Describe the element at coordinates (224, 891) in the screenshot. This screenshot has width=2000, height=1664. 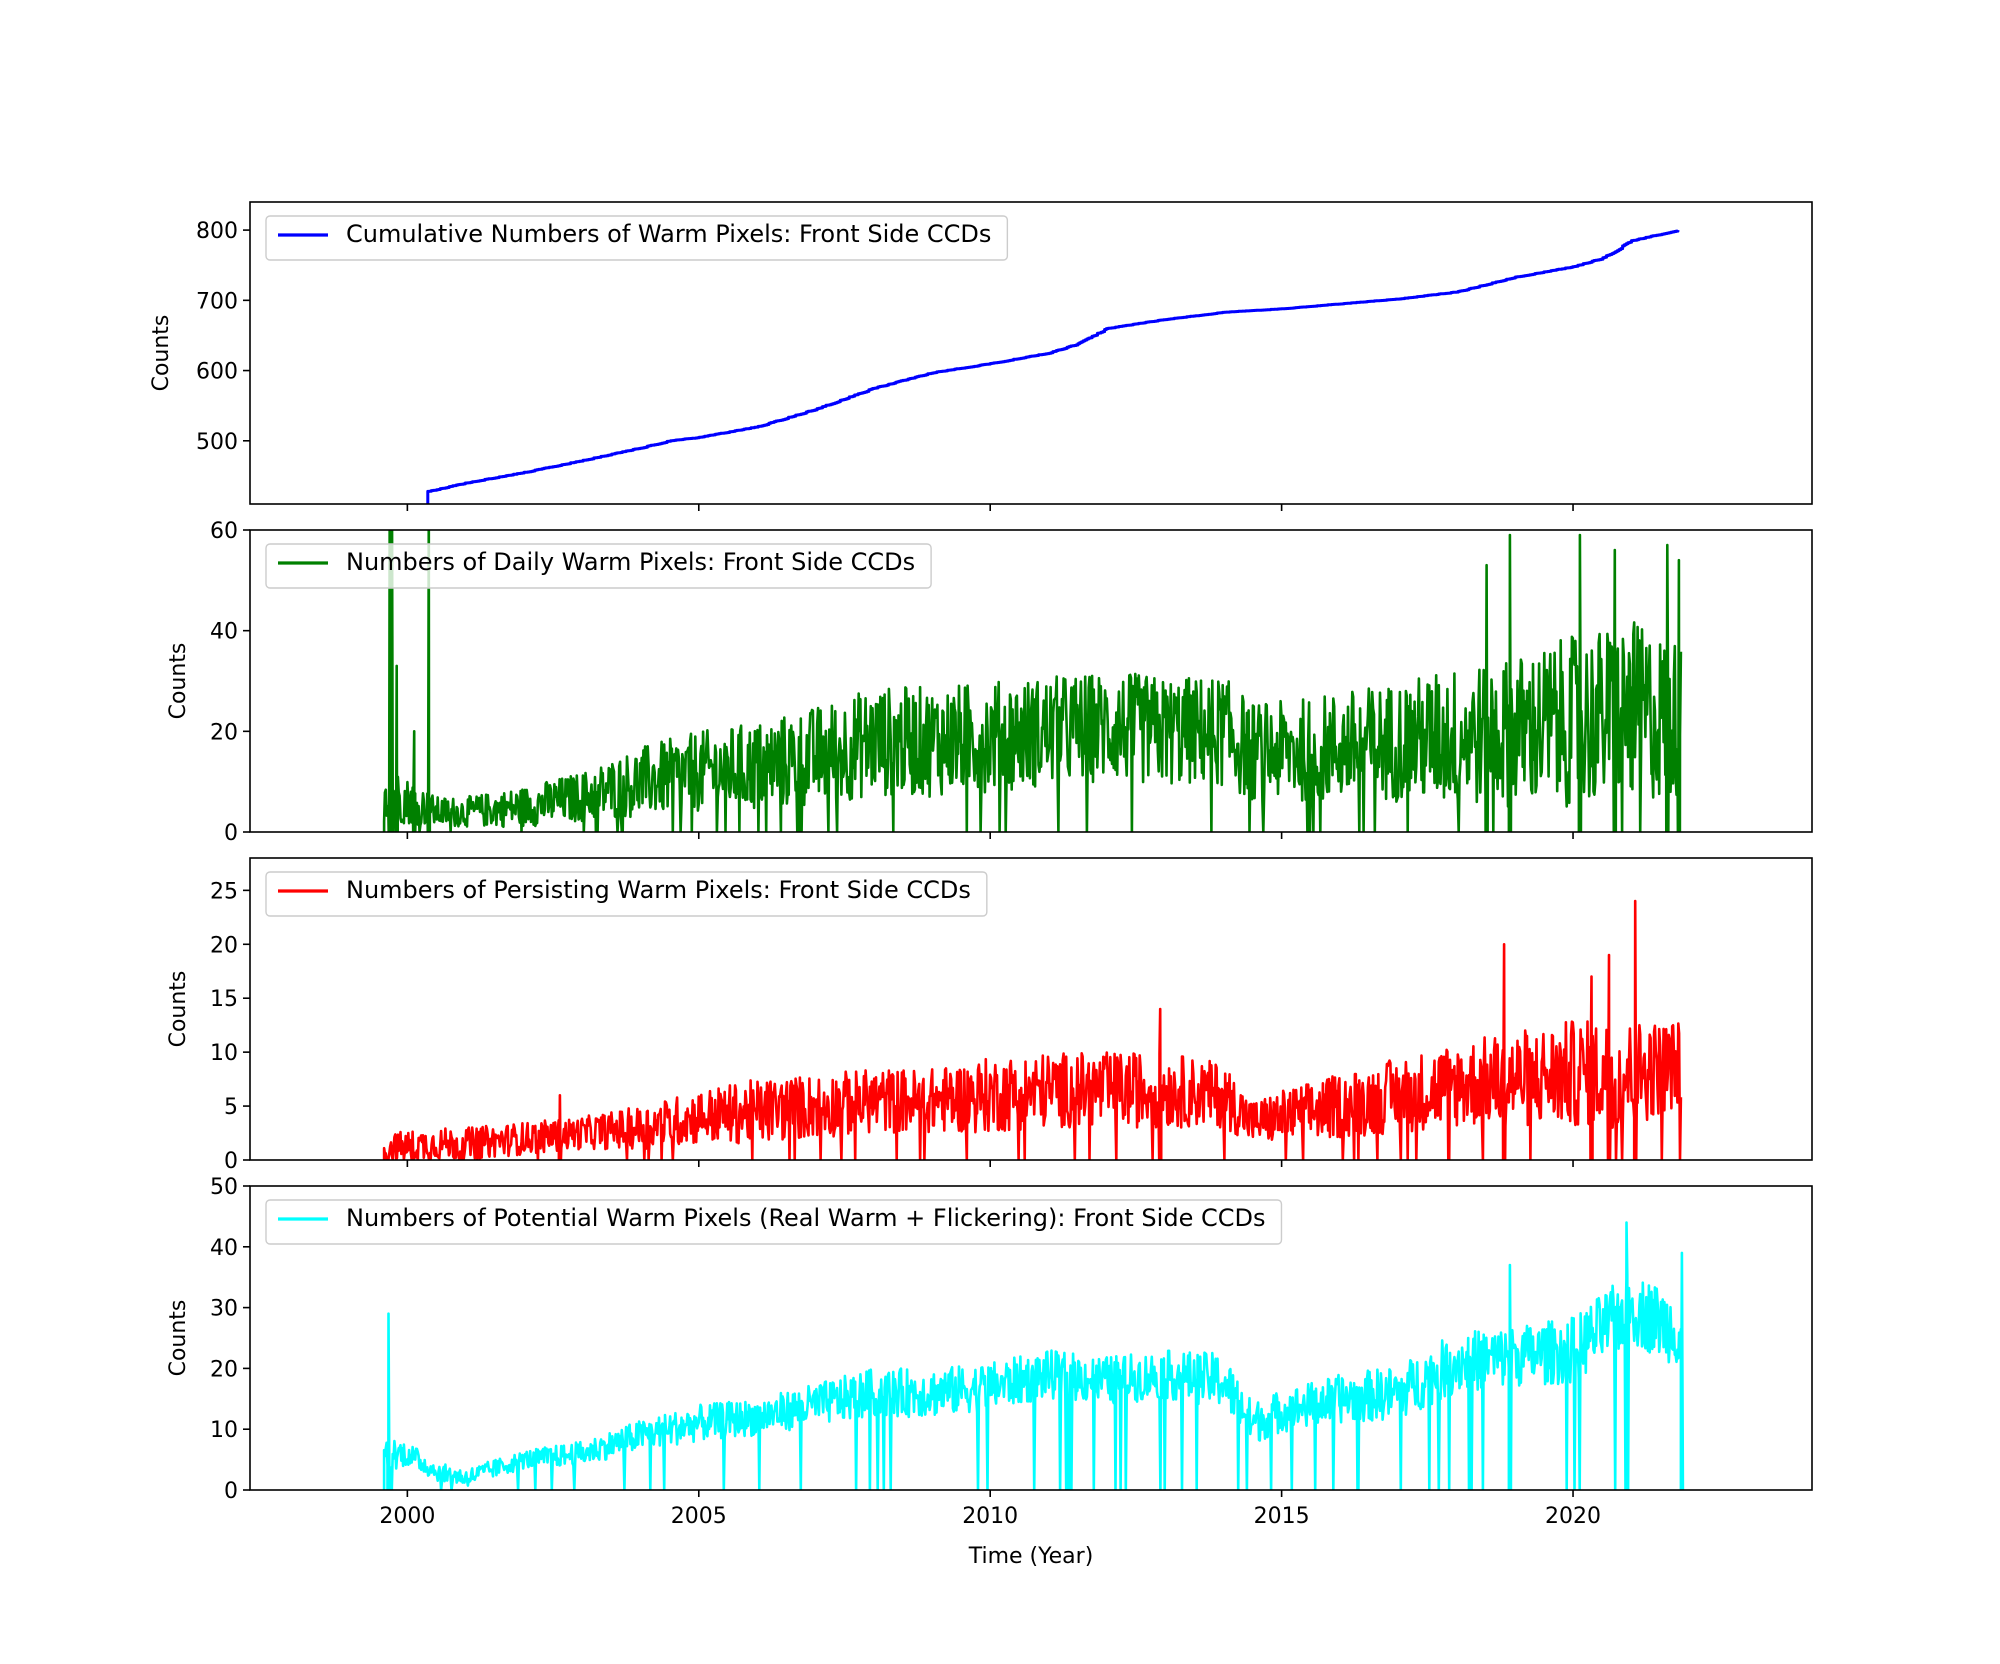
I see `y-tick-label: 25` at that location.